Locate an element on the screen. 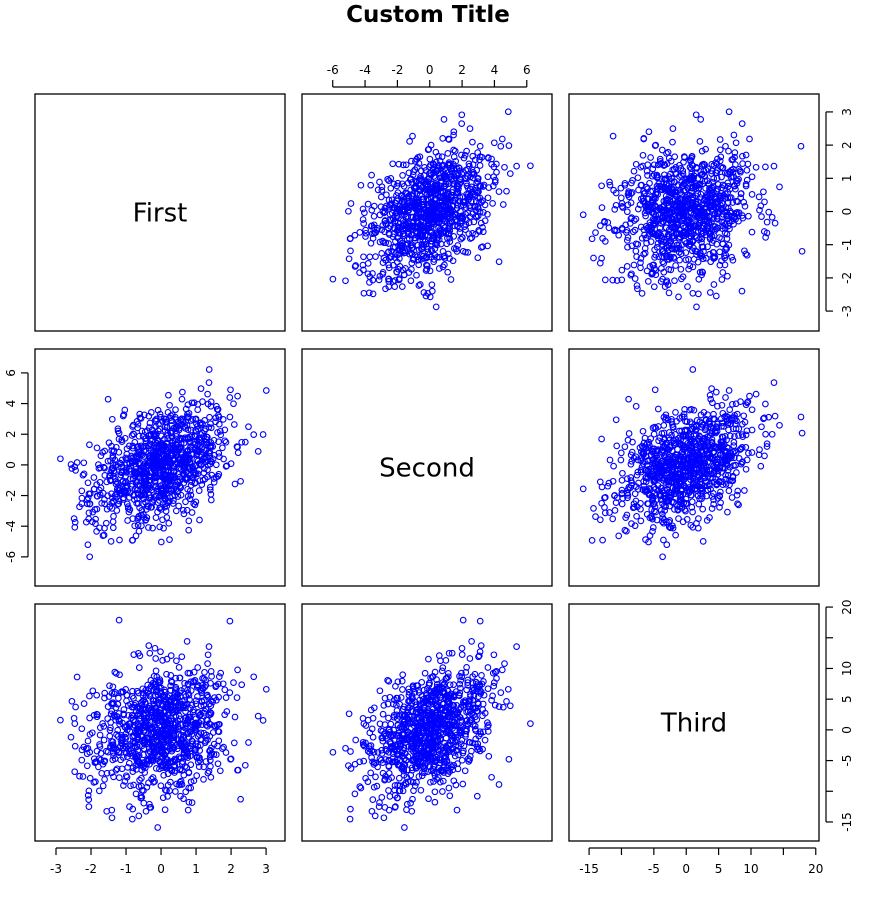 This screenshot has width=870, height=900. variable-label-second: Second is located at coordinates (427, 469).